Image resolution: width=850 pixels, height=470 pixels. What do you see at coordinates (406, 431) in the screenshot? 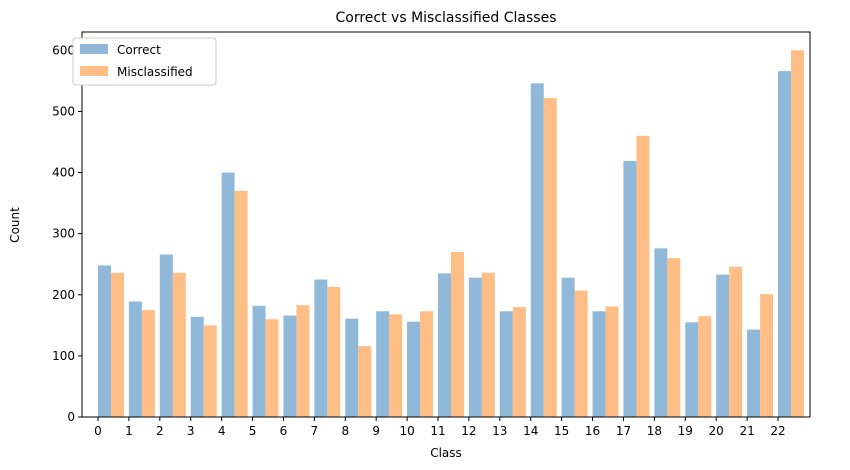
I see `x-tick-label: 10` at bounding box center [406, 431].